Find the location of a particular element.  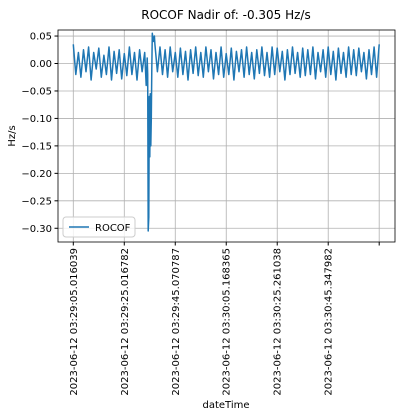

y-tick-label: 0.05 is located at coordinates (41, 37).